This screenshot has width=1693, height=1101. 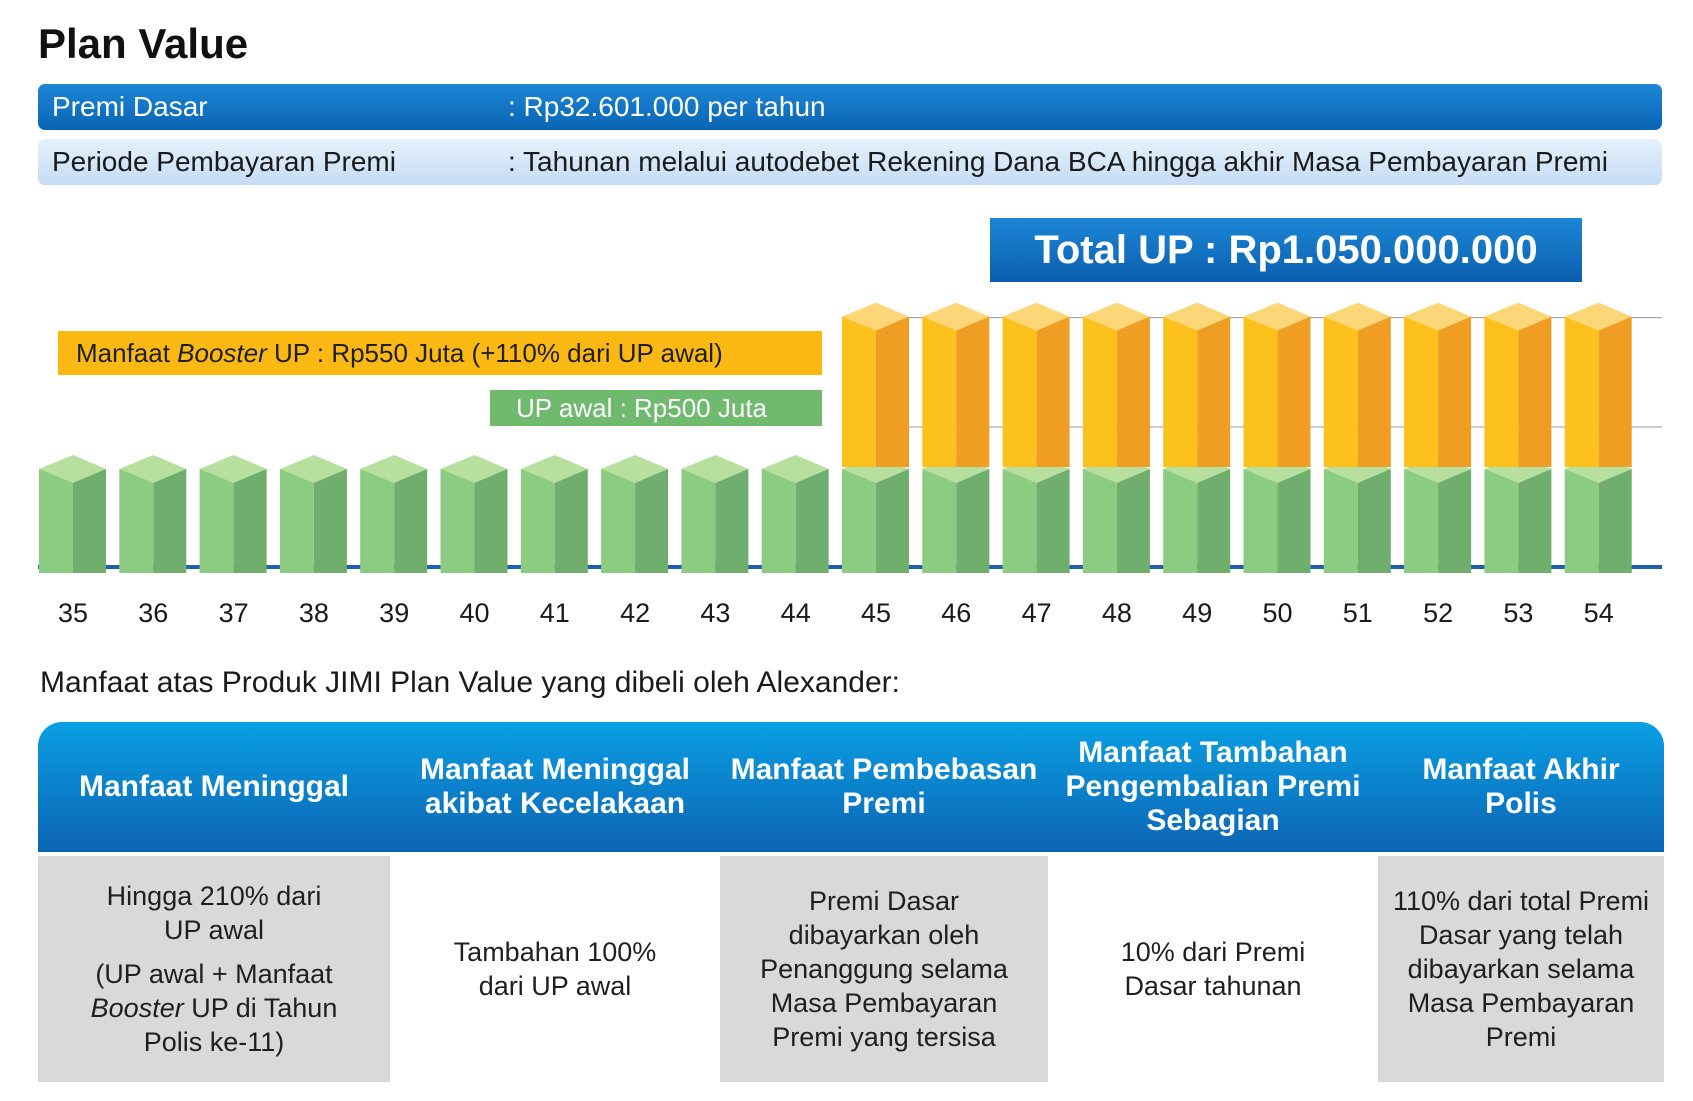 What do you see at coordinates (1455, 521) in the screenshot?
I see `bar-up-awal-52-side` at bounding box center [1455, 521].